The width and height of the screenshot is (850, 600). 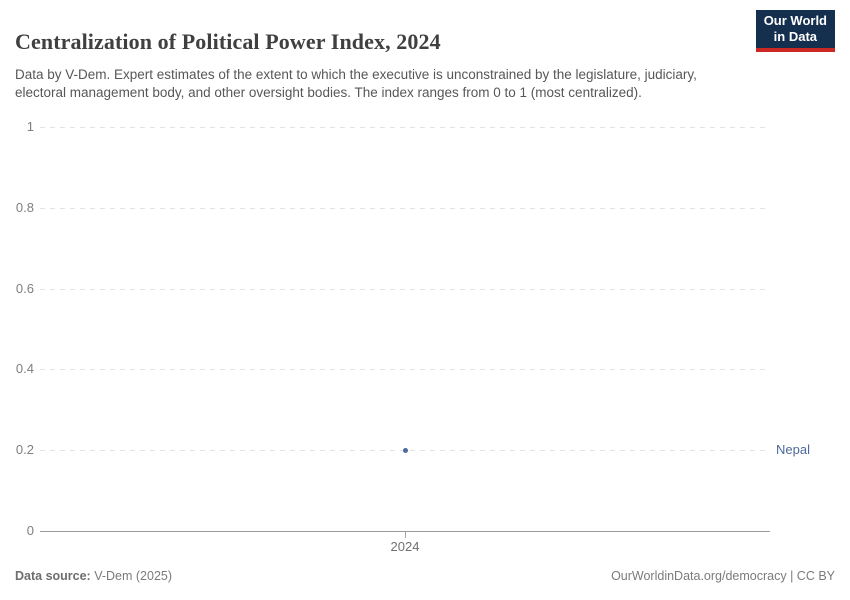 I want to click on owid-logo-line2: in Data, so click(x=795, y=36).